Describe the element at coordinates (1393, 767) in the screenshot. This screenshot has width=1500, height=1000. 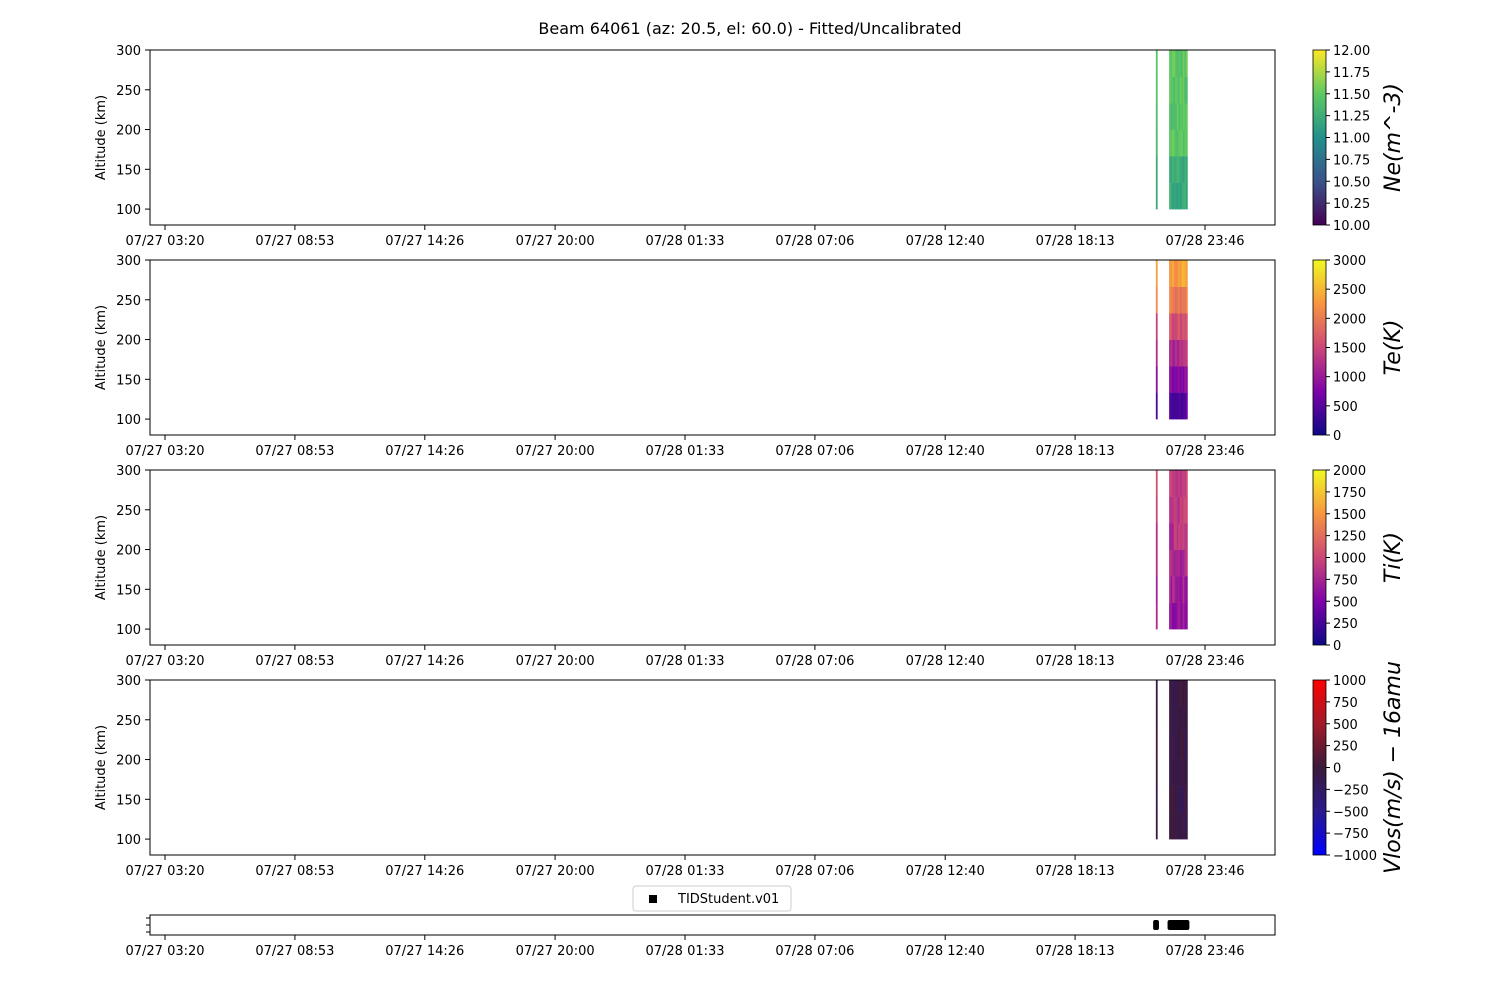
I see `colorbar-label: Vlos(m/s) − 16amu` at that location.